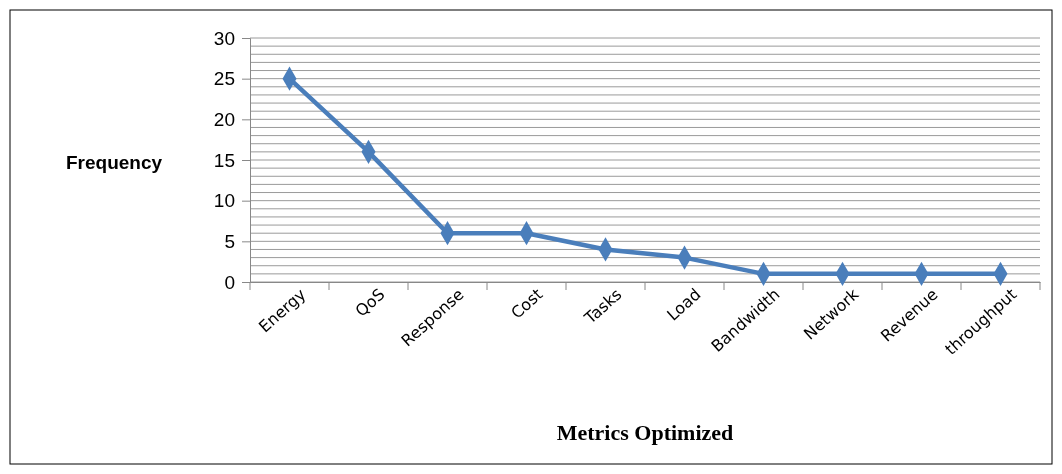 The height and width of the screenshot is (474, 1062). What do you see at coordinates (224, 201) in the screenshot?
I see `y-tick-label: 10` at bounding box center [224, 201].